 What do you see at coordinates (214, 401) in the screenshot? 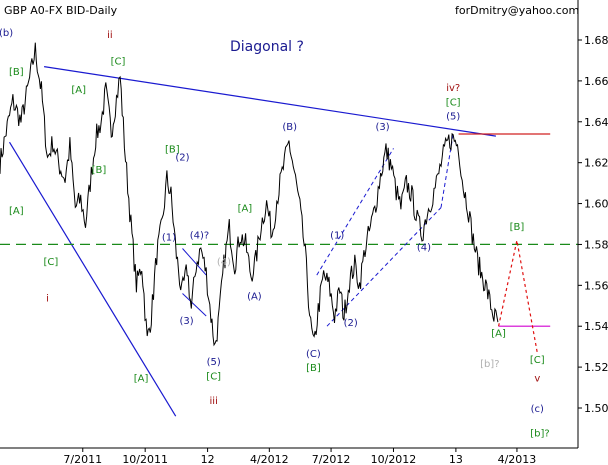
I see `wave-label: iii` at bounding box center [214, 401].